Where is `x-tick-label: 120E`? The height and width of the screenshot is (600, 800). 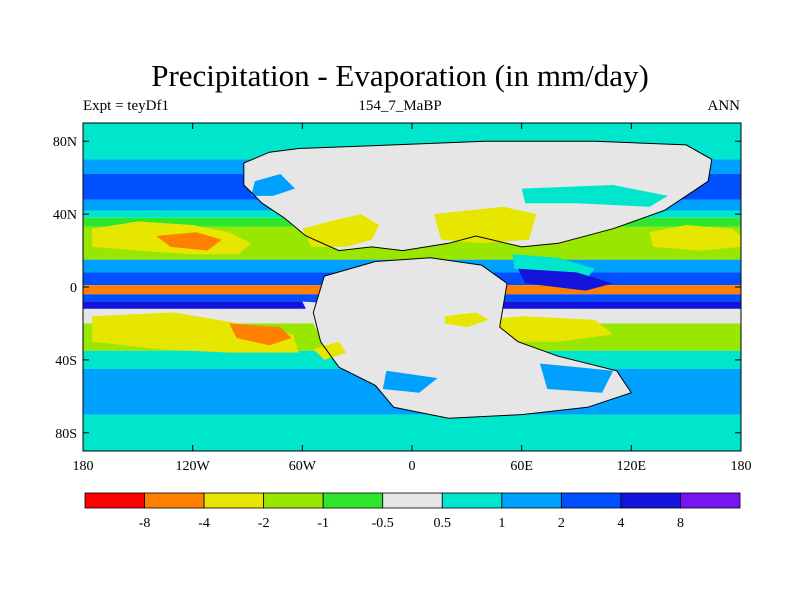 x-tick-label: 120E is located at coordinates (632, 466).